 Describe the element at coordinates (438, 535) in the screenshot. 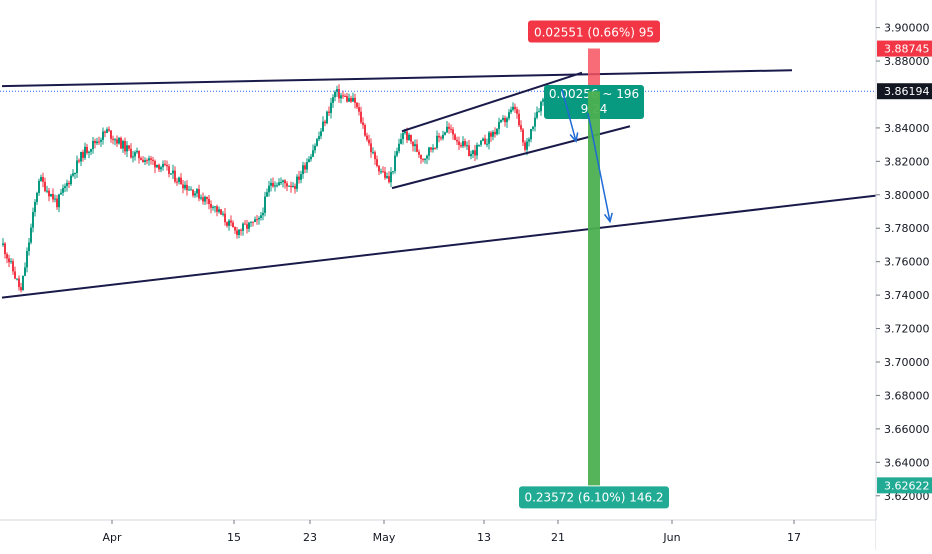

I see `time-axis` at that location.